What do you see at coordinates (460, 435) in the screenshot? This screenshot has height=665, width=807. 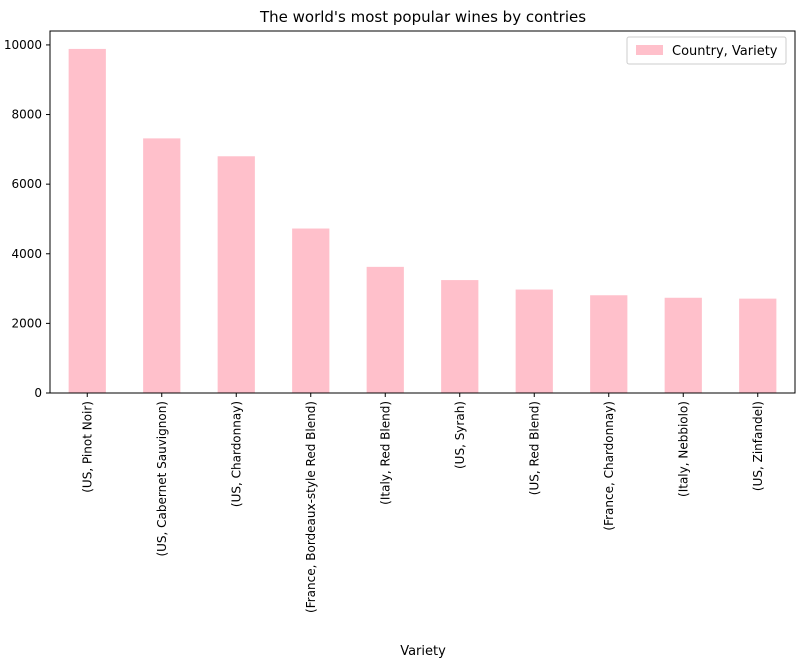 I see `x-tick-label-5: (US, Syrah)` at bounding box center [460, 435].